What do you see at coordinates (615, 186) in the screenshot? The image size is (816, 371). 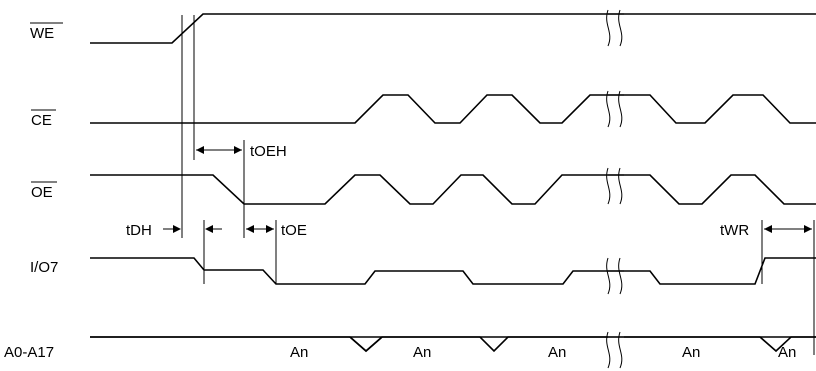 I see `time-break-markers` at bounding box center [615, 186].